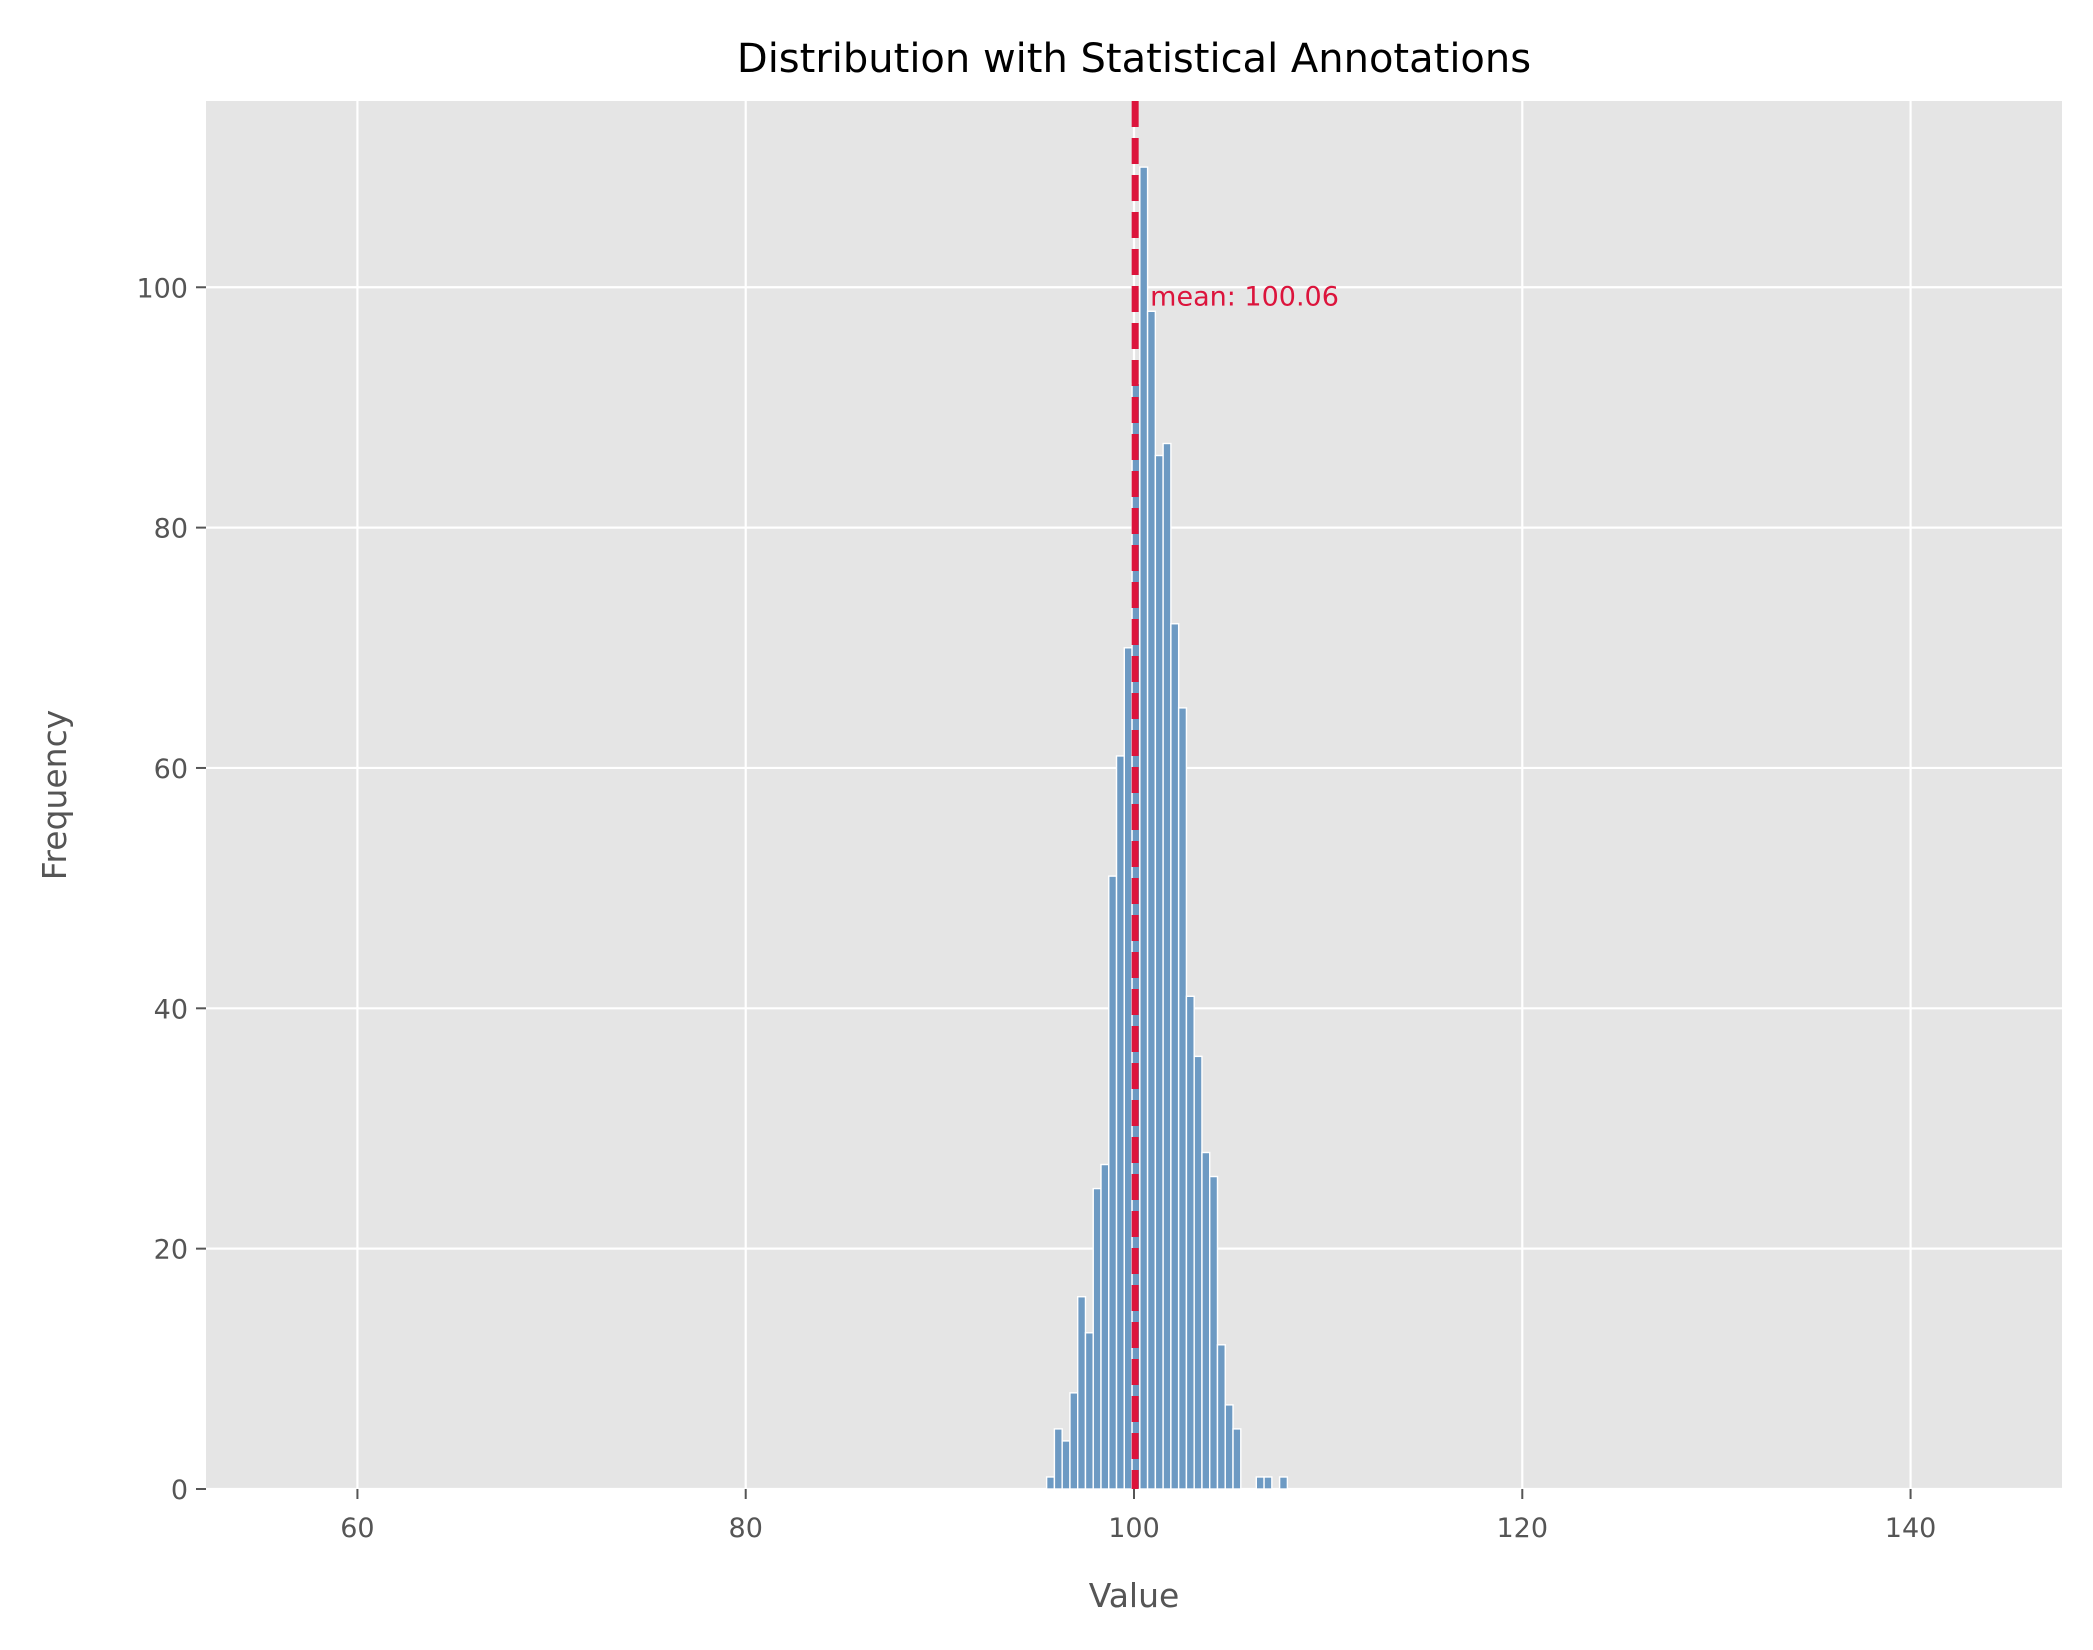  I want to click on histogram-bars, so click(1167, 828).